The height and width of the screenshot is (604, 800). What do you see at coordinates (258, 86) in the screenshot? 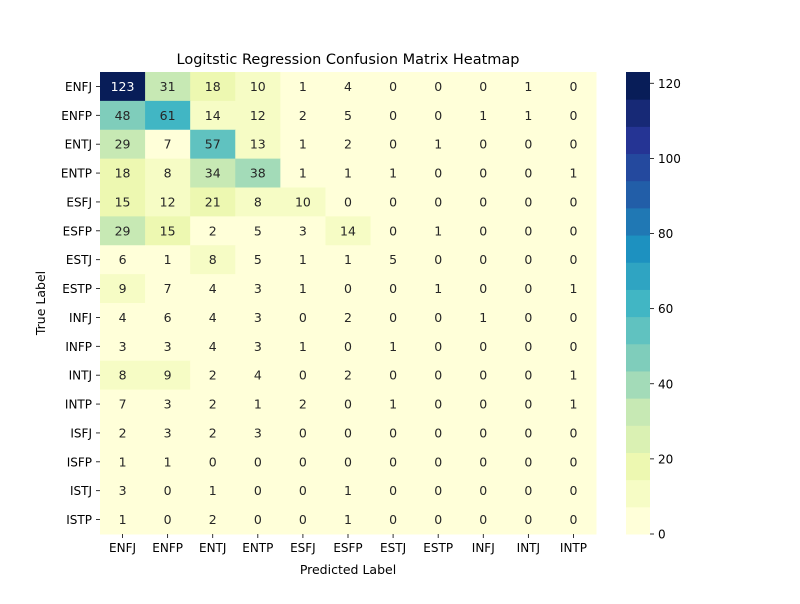
I see `cell-value-label: 10` at bounding box center [258, 86].